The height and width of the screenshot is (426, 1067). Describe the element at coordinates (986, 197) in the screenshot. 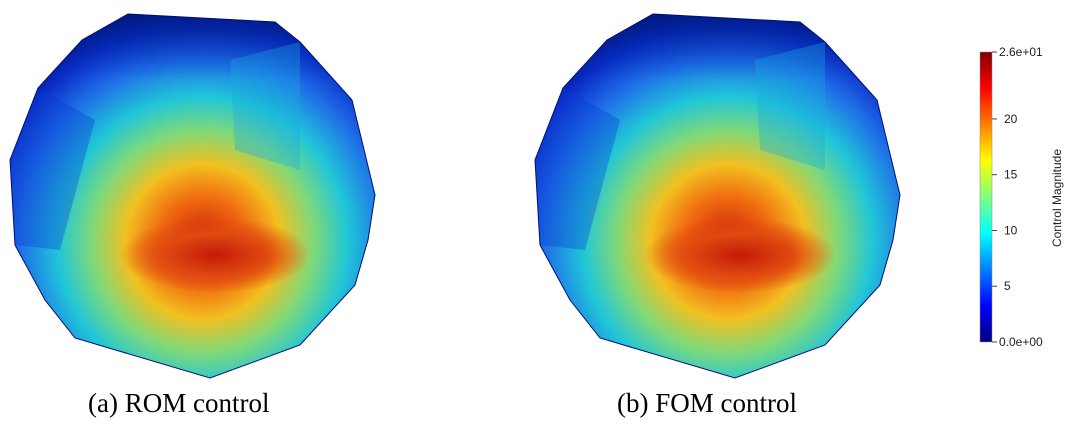

I see `colorbar-bar` at that location.